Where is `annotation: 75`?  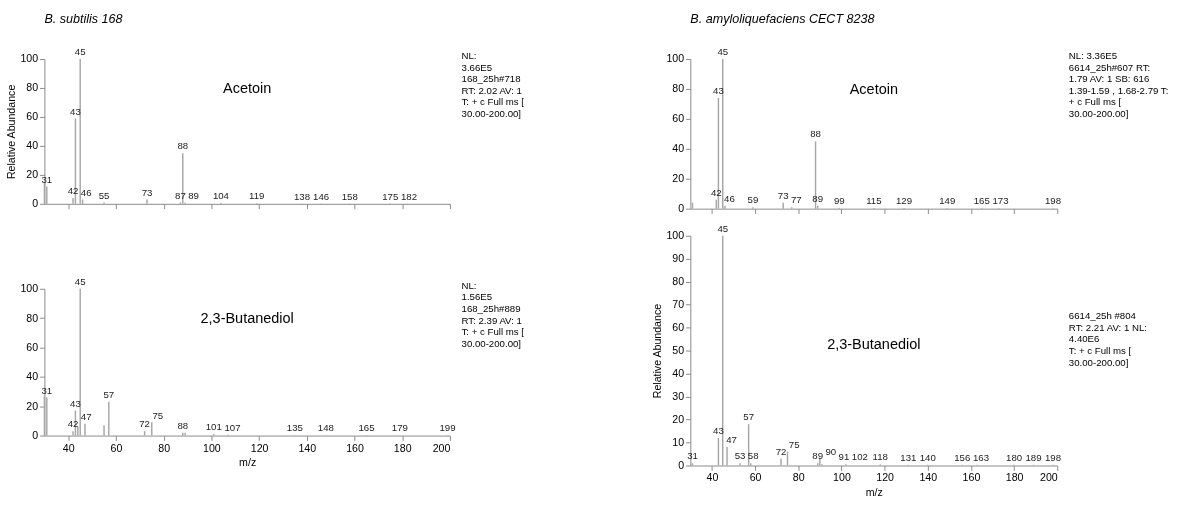
annotation: 75 is located at coordinates (794, 444).